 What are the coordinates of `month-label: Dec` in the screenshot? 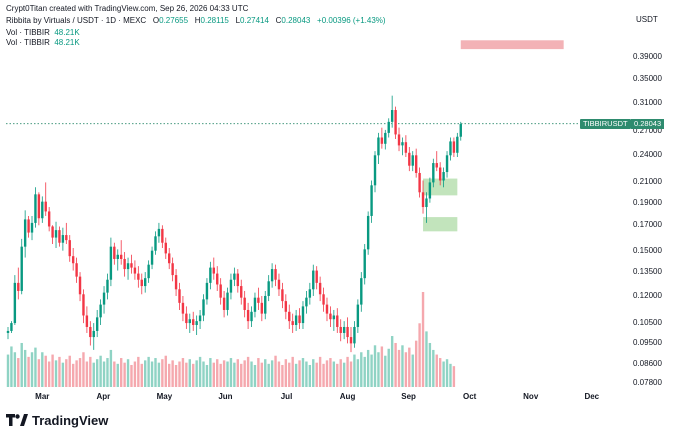 It's located at (592, 396).